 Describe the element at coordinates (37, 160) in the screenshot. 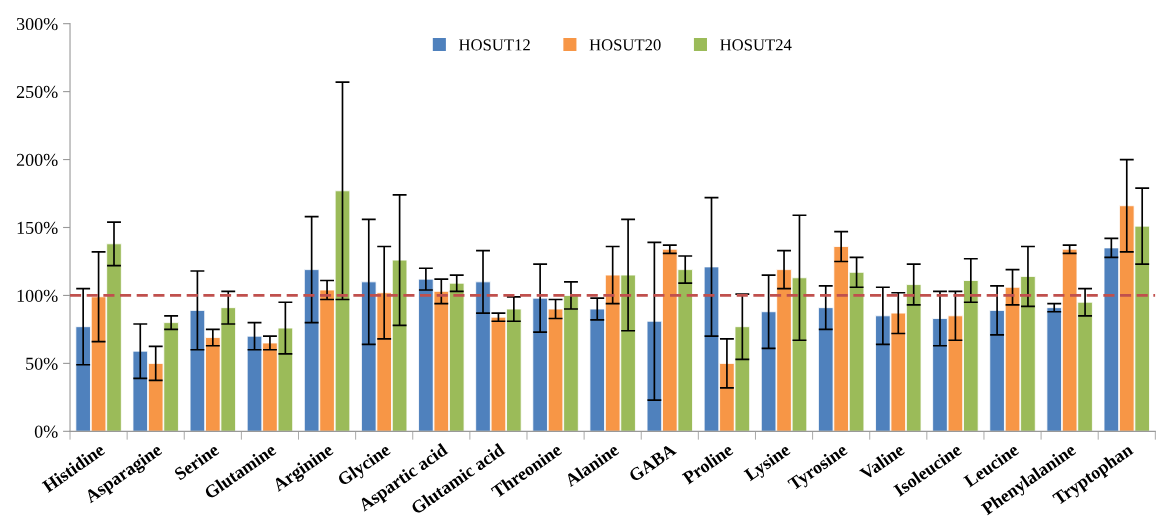

I see `y-tick-label: 200%` at that location.